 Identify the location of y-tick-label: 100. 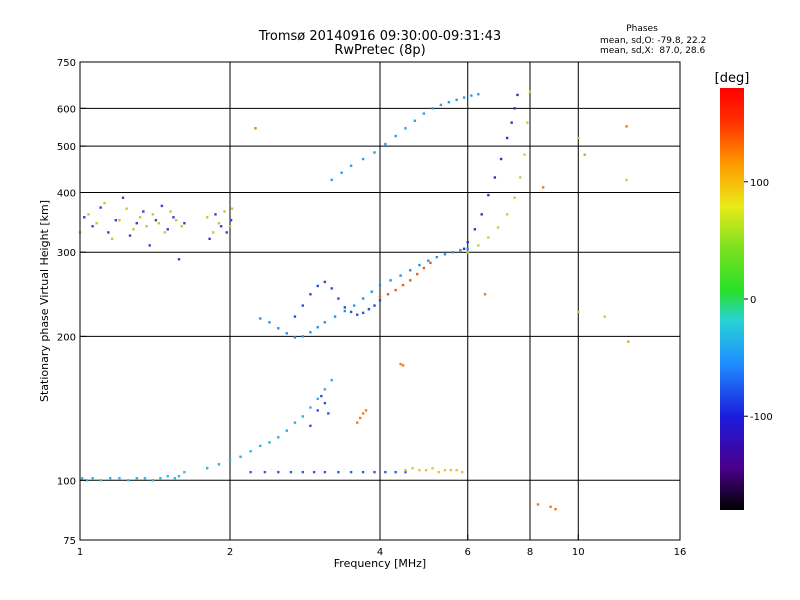
(66, 481).